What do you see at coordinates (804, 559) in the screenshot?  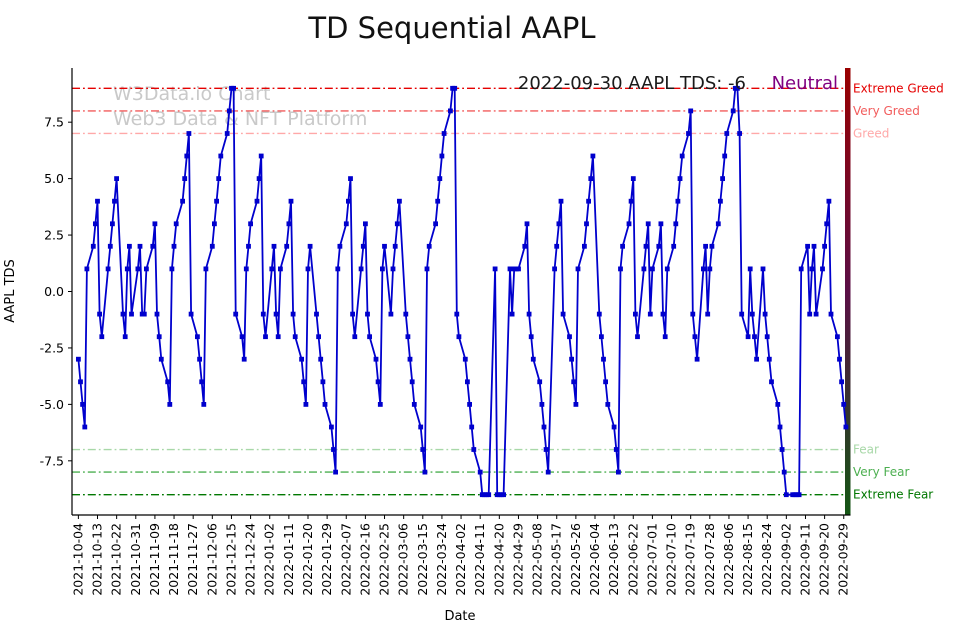 I see `x-tick-label: 2022-09-11` at bounding box center [804, 559].